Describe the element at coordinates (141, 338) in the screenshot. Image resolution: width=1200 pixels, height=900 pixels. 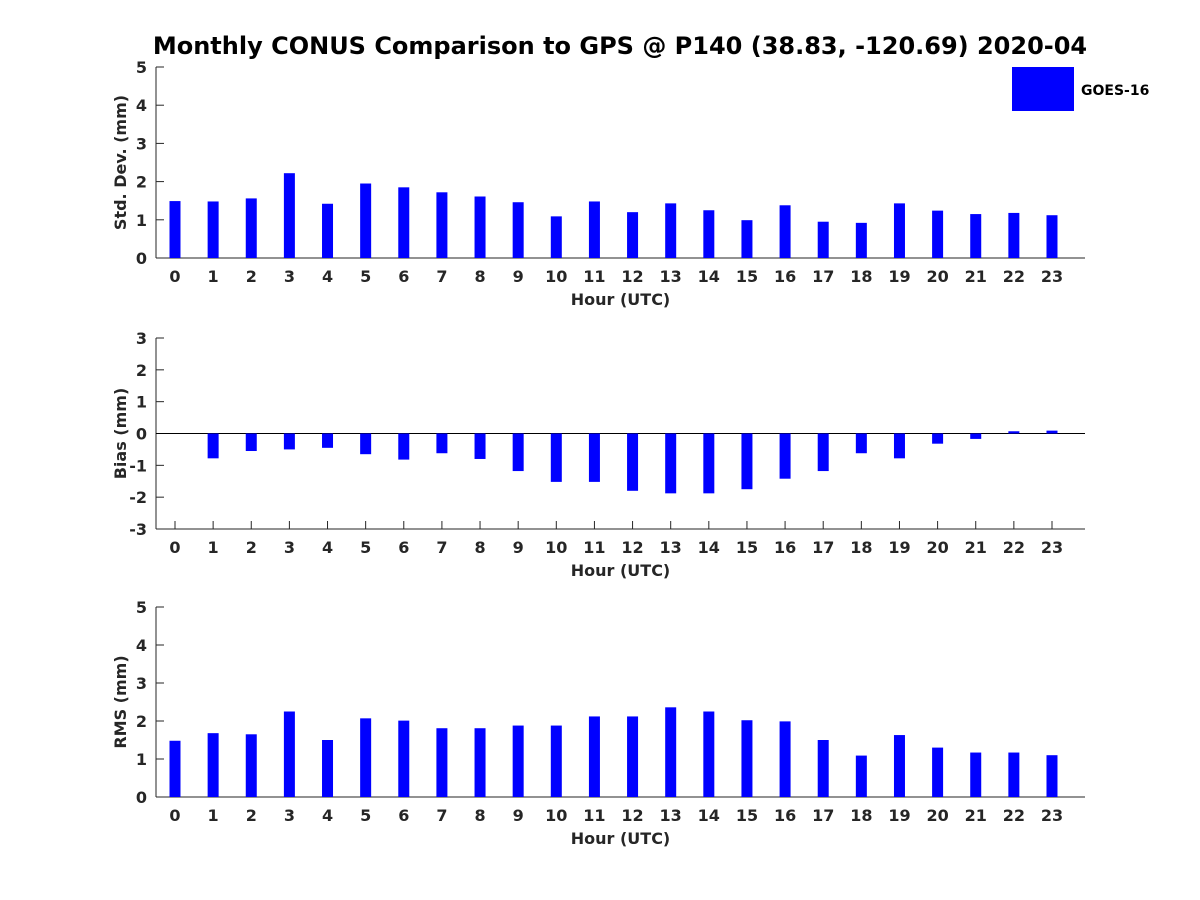
I see `bias-y-tick-label: 3` at that location.